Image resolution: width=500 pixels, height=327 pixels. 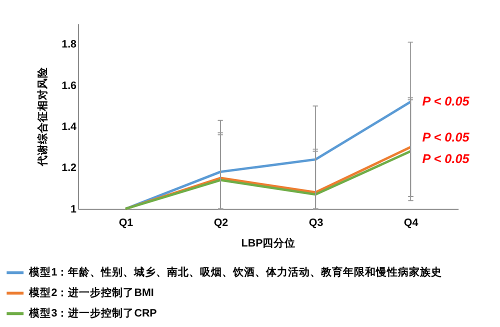 What do you see at coordinates (69, 126) in the screenshot?
I see `y-tick-label: 1.4` at bounding box center [69, 126].